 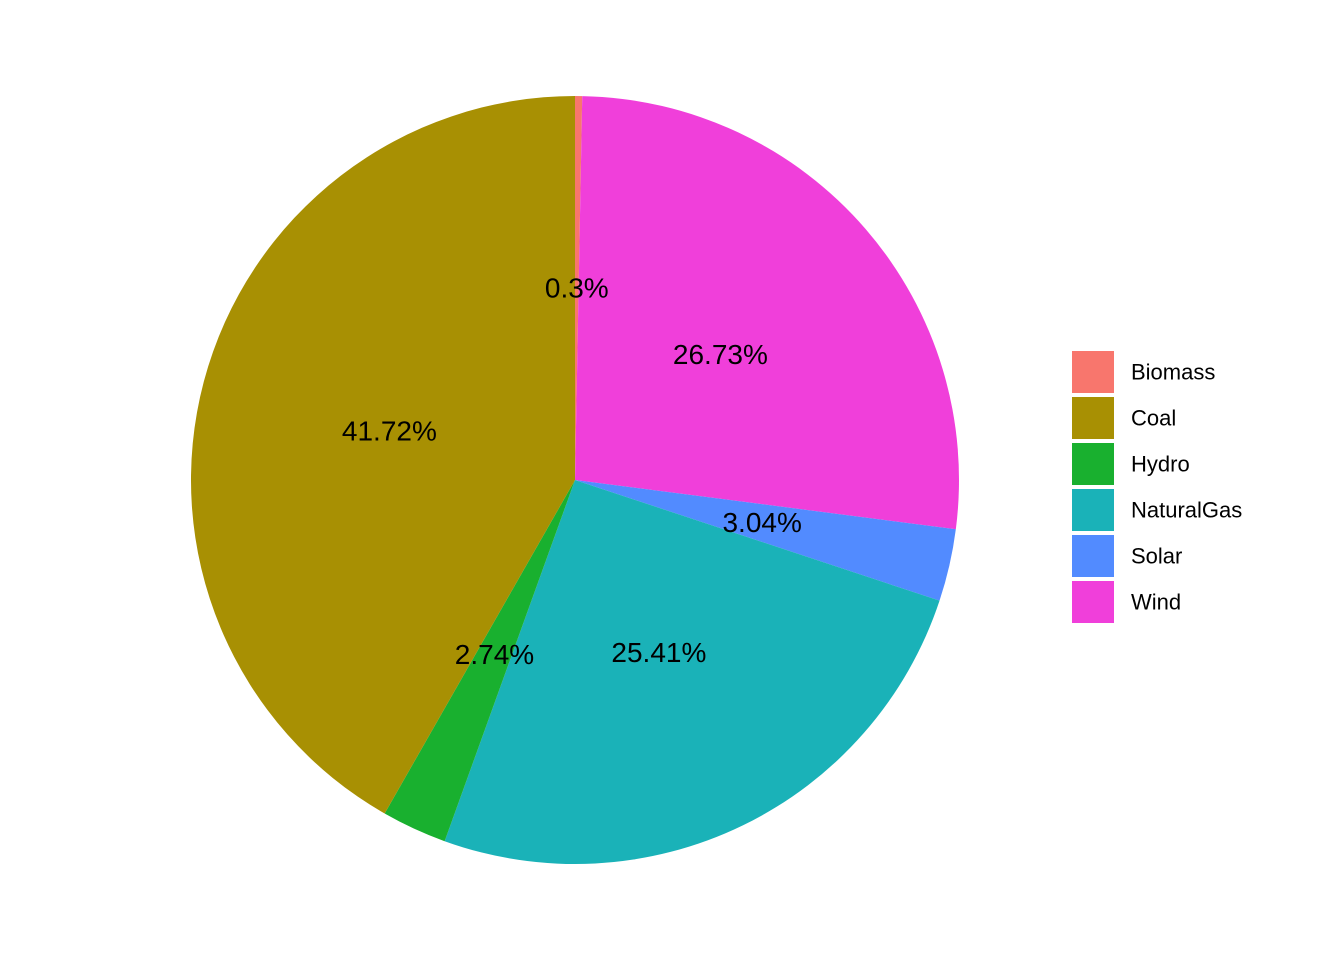 I want to click on legend-swatch-wind, so click(x=1093, y=602).